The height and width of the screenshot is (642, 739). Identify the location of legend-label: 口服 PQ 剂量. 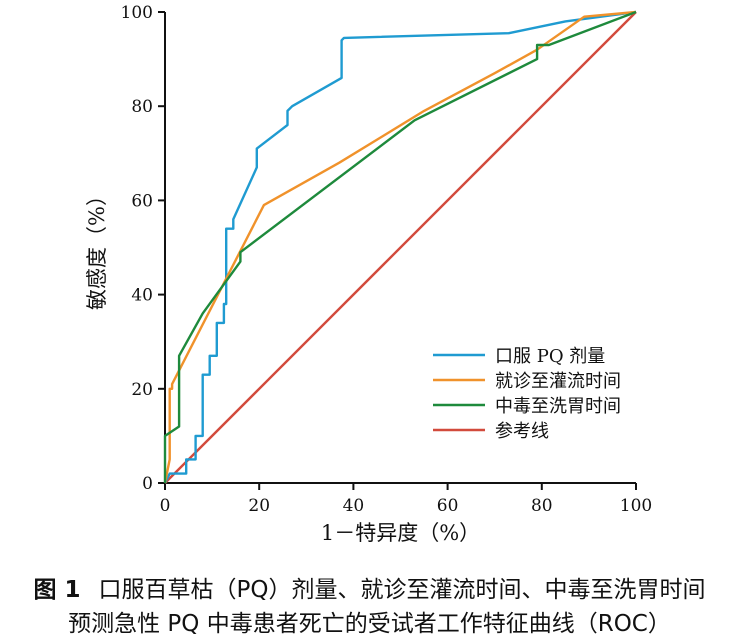
(550, 356).